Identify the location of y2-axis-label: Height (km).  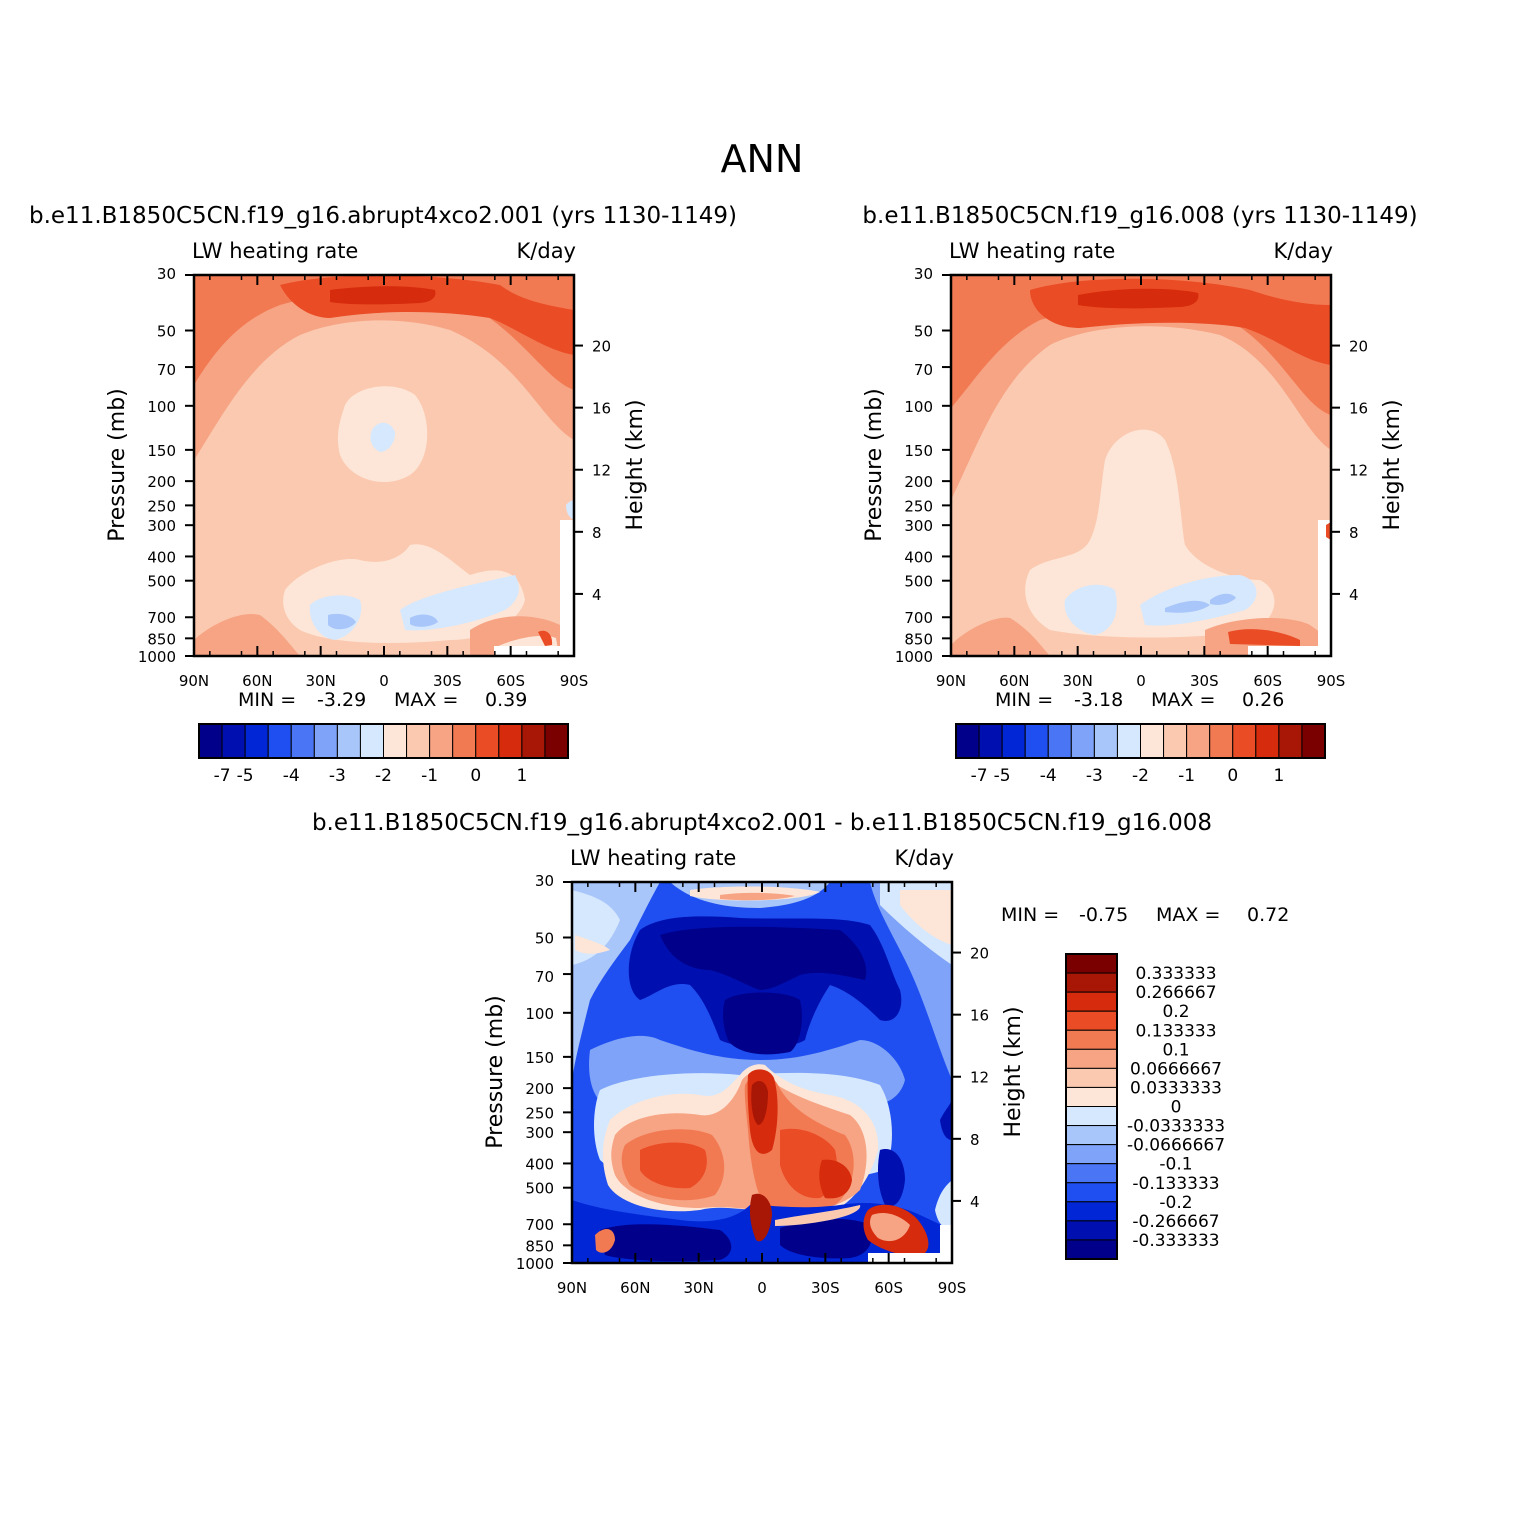
(635, 464).